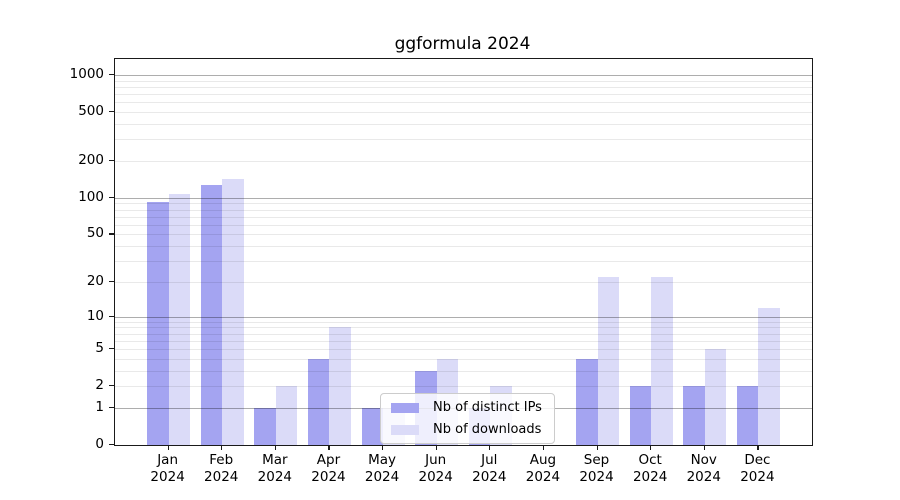 This screenshot has height=500, width=900. Describe the element at coordinates (662, 361) in the screenshot. I see `bar-nb-of-downloads-oct` at that location.